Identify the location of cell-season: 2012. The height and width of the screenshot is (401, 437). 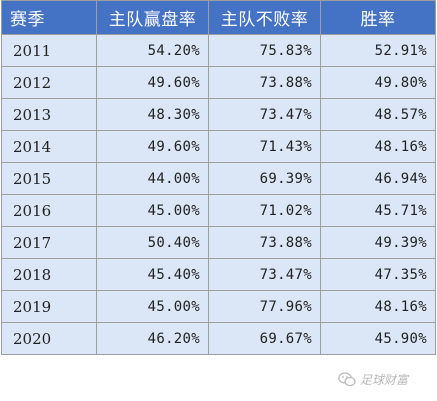
(49, 82).